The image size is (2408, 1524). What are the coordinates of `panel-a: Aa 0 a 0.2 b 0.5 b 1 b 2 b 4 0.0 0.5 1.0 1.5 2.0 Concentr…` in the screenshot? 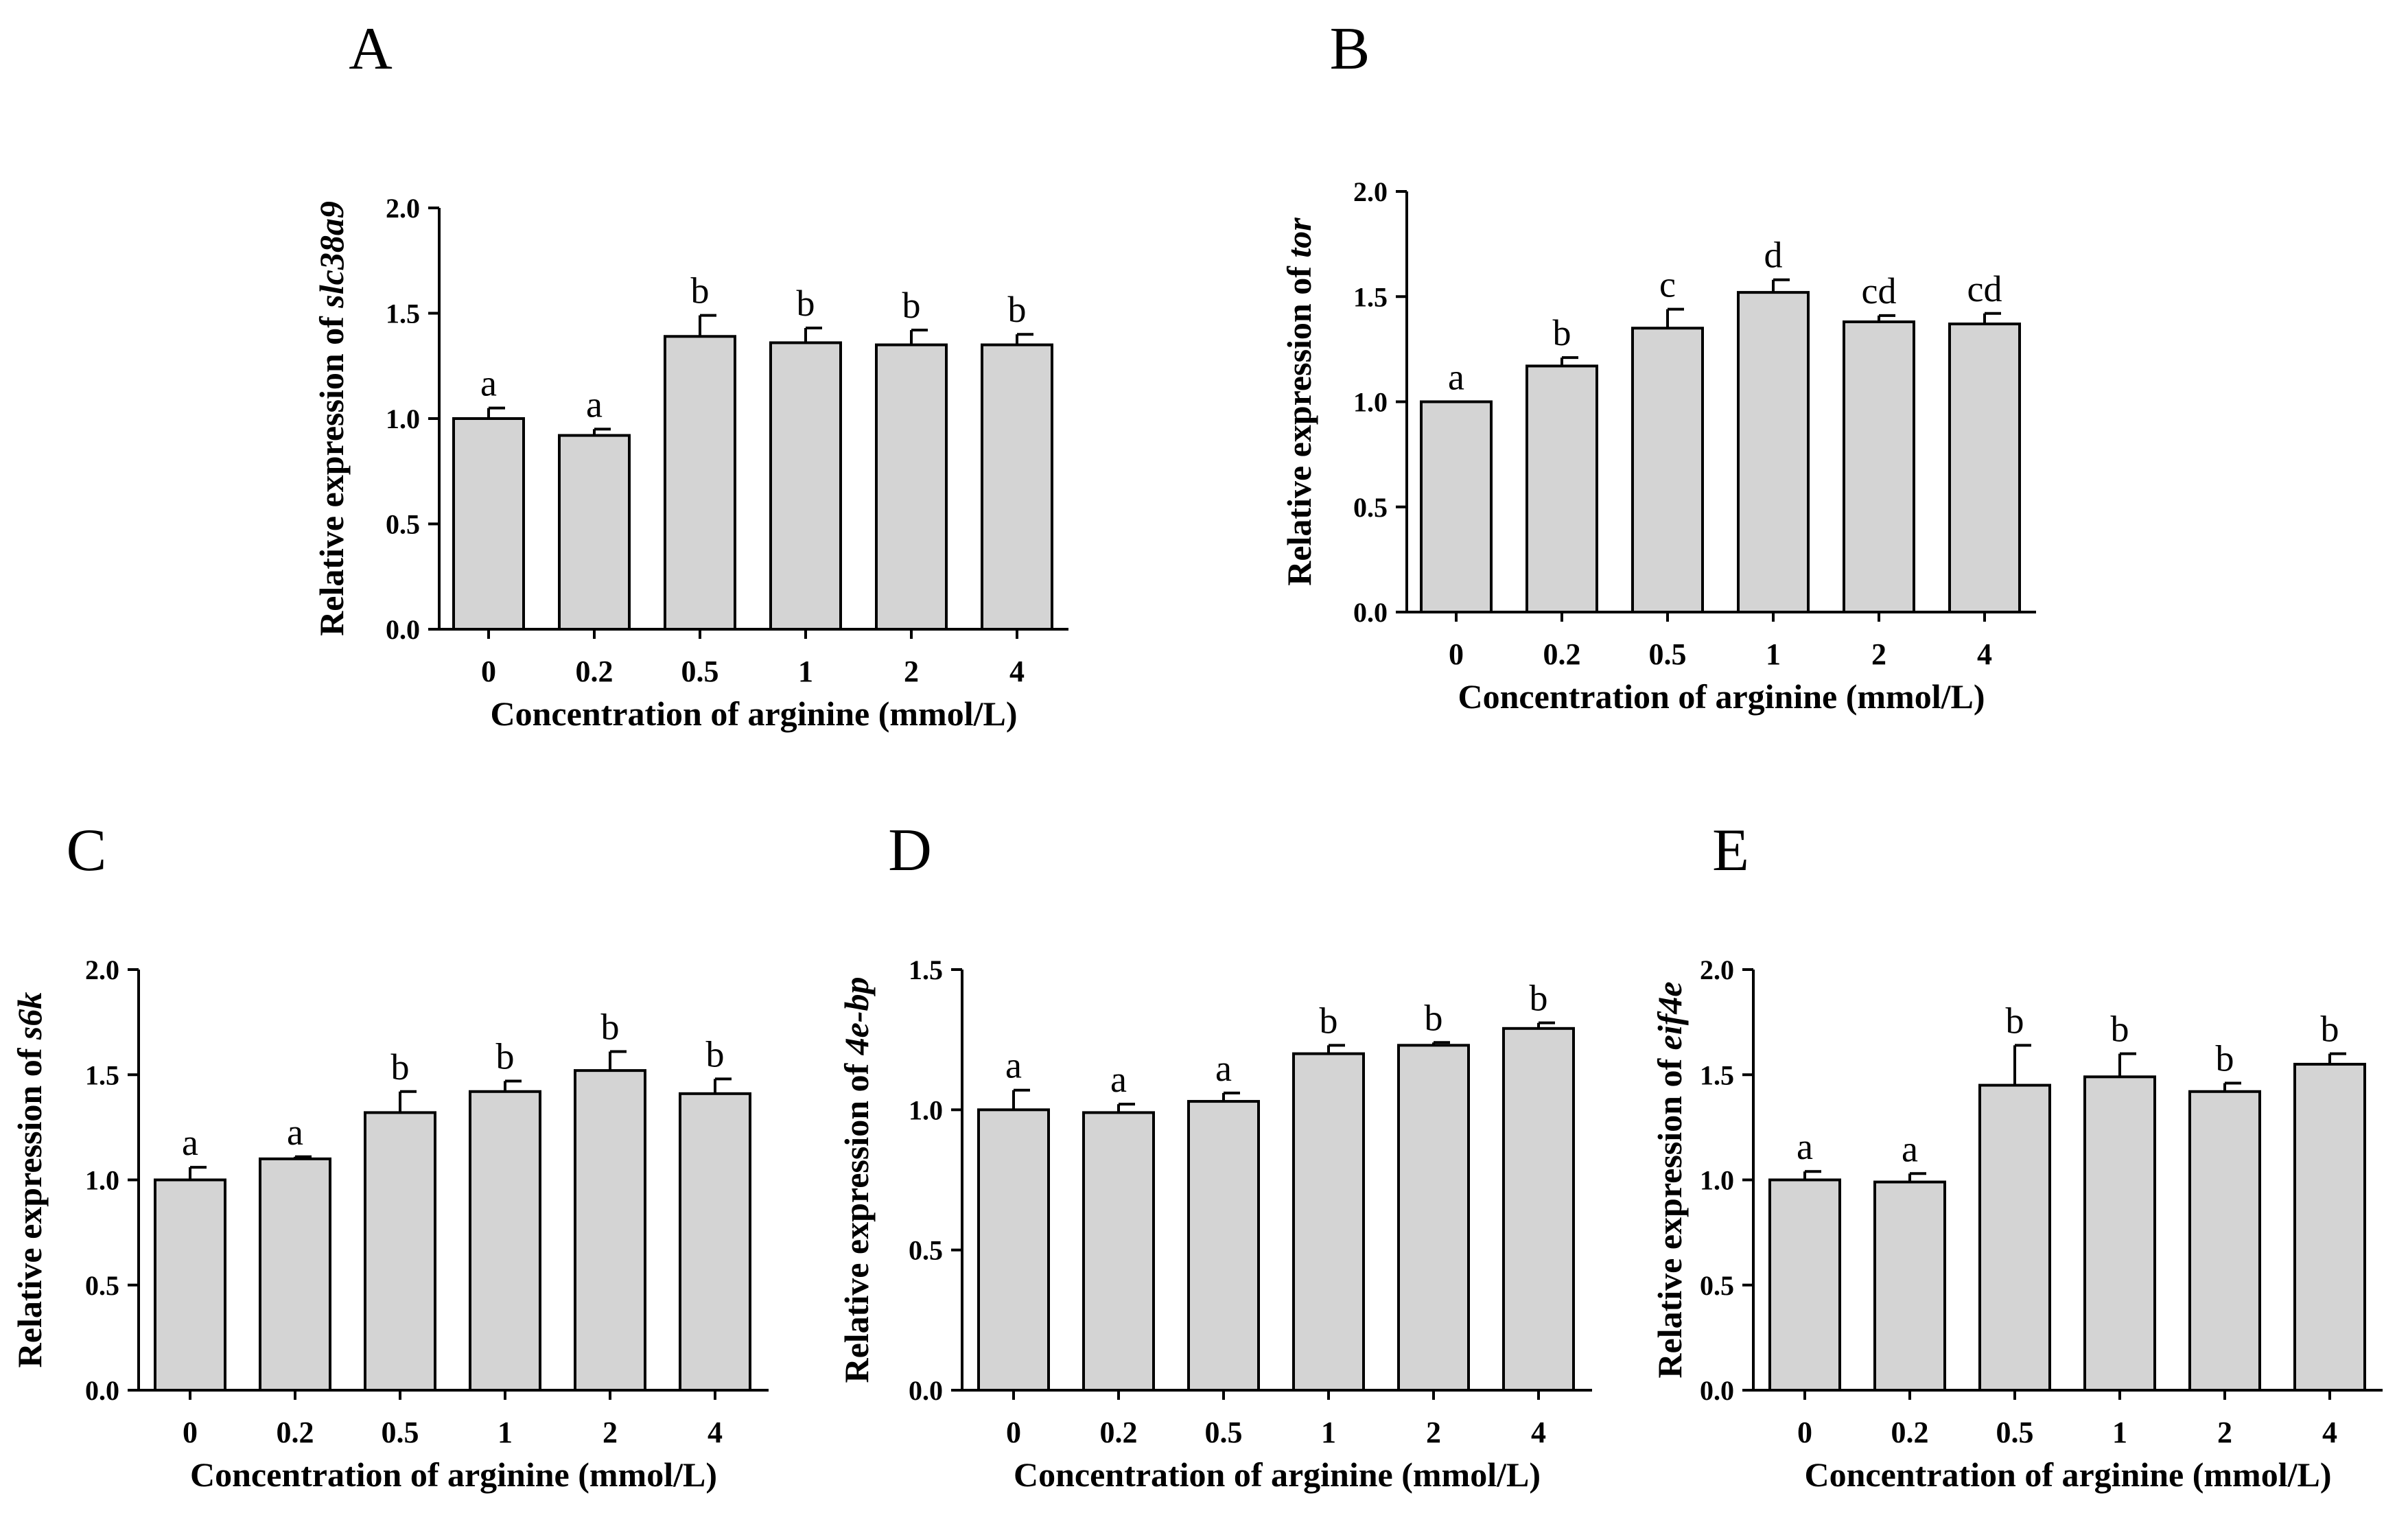 It's located at (690, 374).